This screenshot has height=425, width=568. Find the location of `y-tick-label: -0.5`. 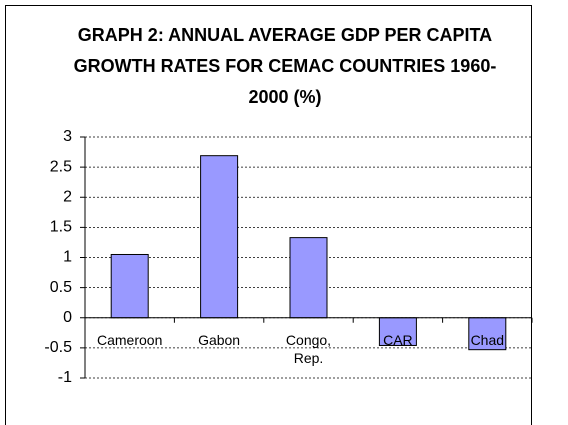

y-tick-label: -0.5 is located at coordinates (58, 347).